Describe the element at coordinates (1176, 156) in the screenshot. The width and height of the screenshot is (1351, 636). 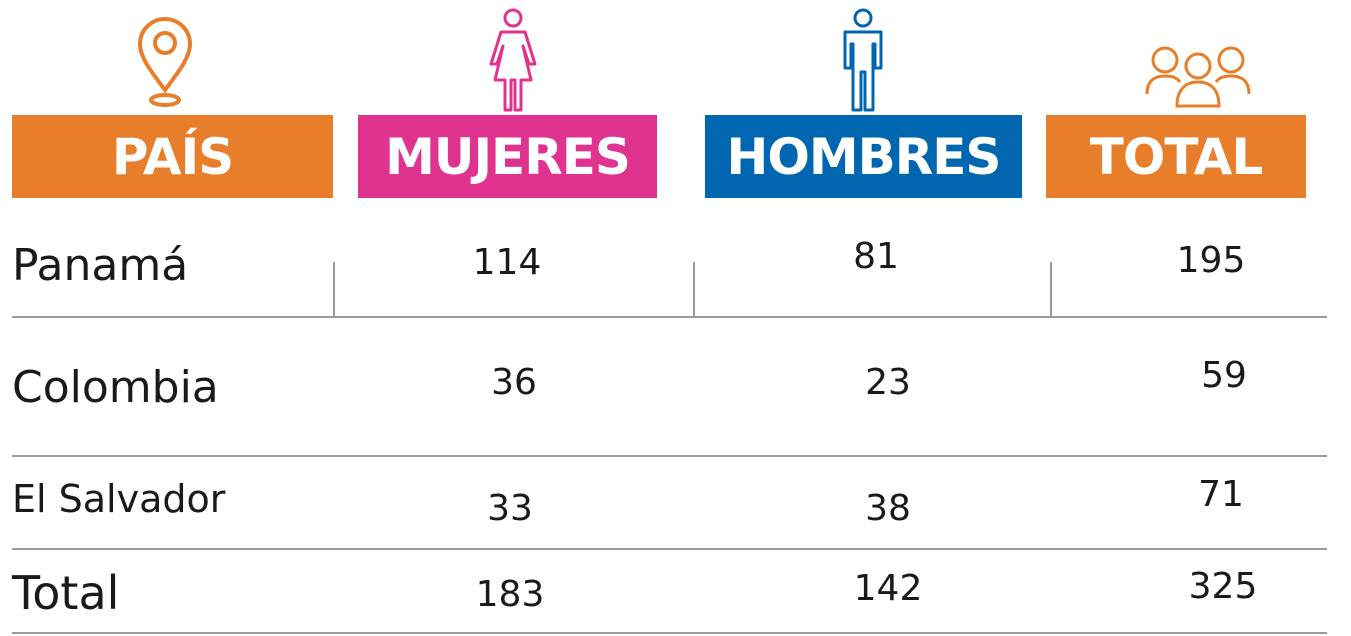
I see `header-cell: TOTAL` at that location.